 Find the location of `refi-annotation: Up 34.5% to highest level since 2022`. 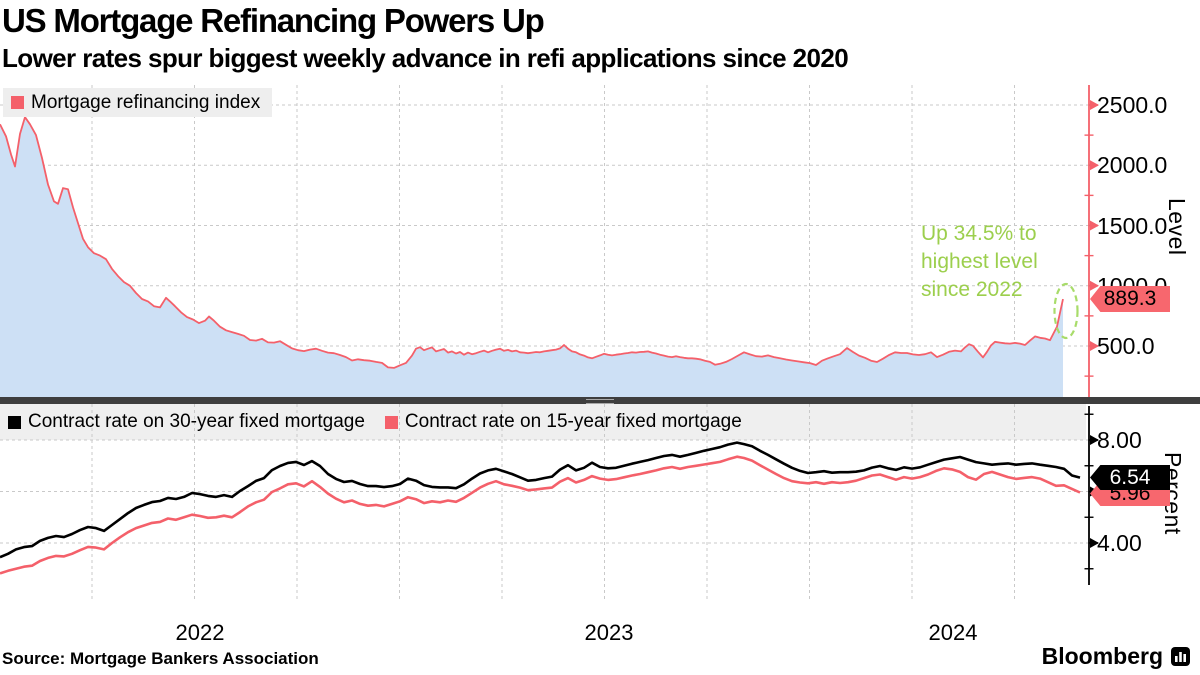

refi-annotation: Up 34.5% to highest level since 2022 is located at coordinates (979, 262).